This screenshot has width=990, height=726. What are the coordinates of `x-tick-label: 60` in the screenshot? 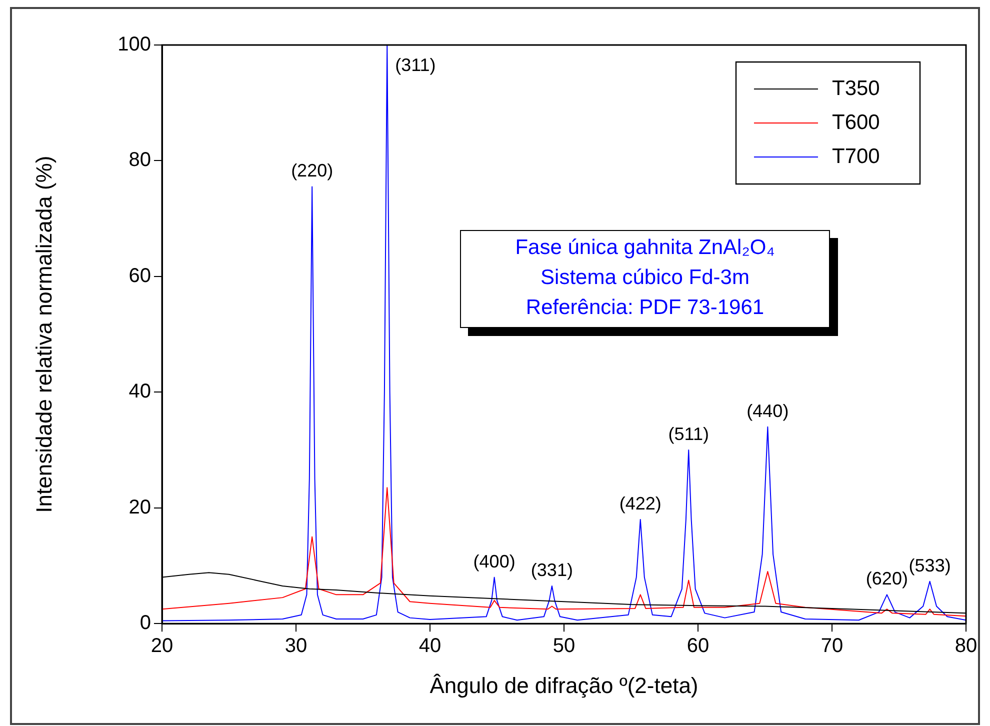 It's located at (698, 646).